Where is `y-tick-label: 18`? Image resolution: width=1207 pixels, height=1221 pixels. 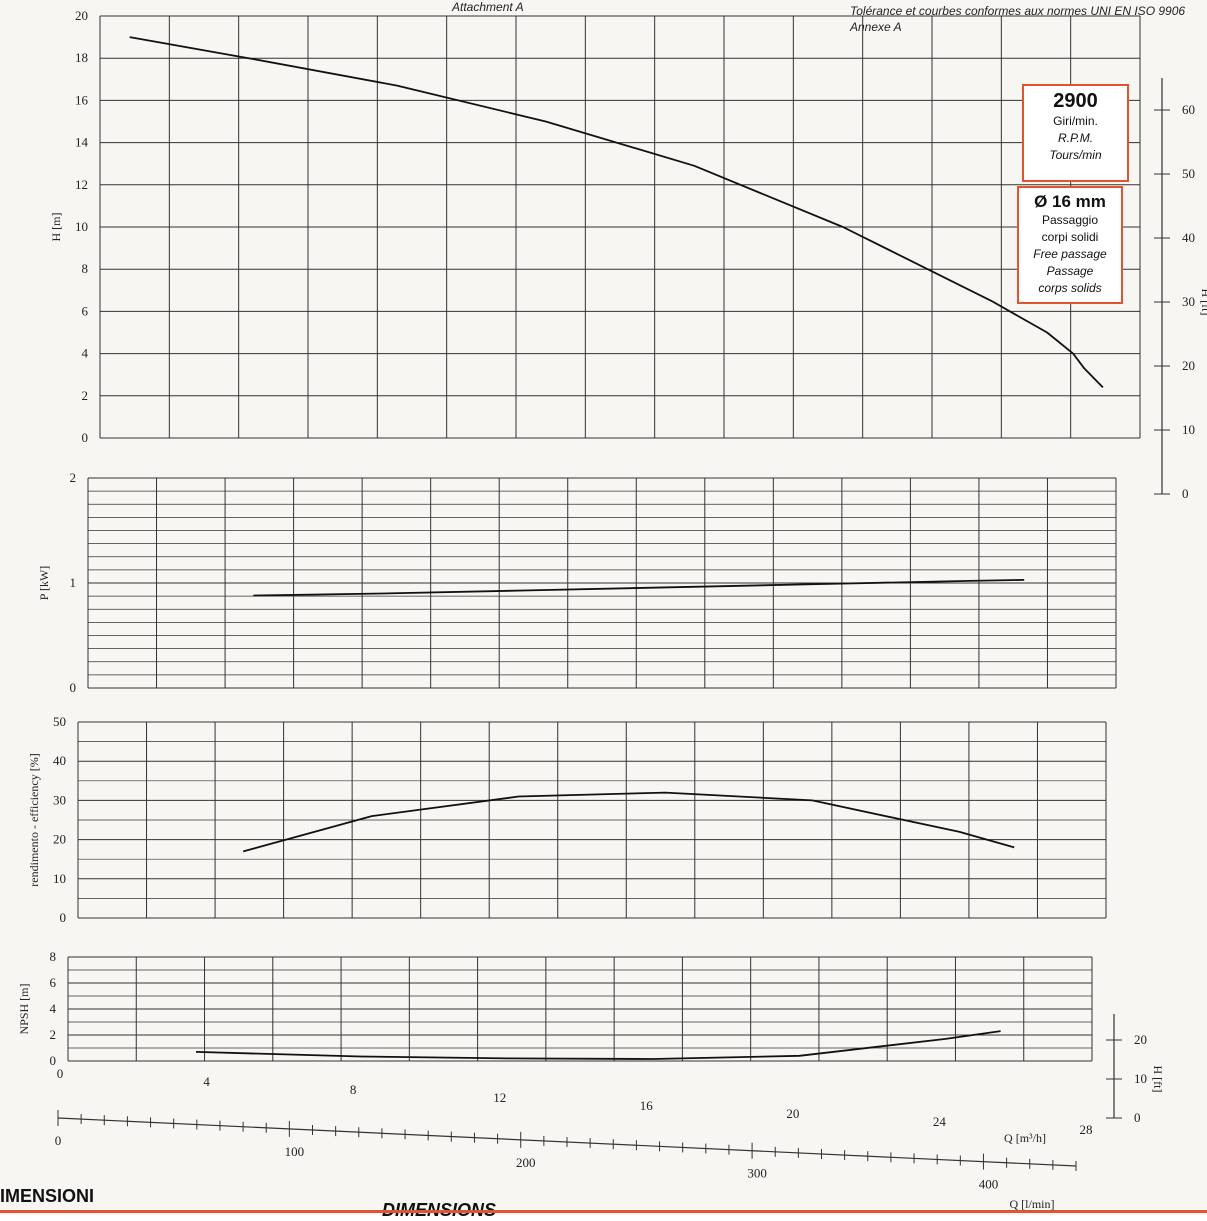 y-tick-label: 18 is located at coordinates (81, 57).